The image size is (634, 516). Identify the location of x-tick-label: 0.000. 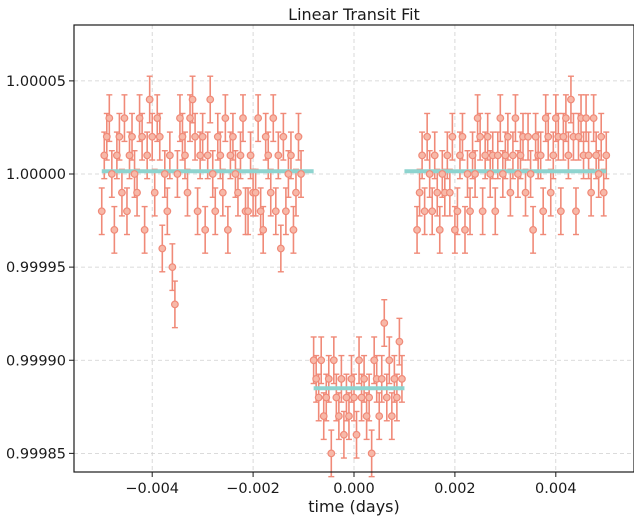
(354, 489).